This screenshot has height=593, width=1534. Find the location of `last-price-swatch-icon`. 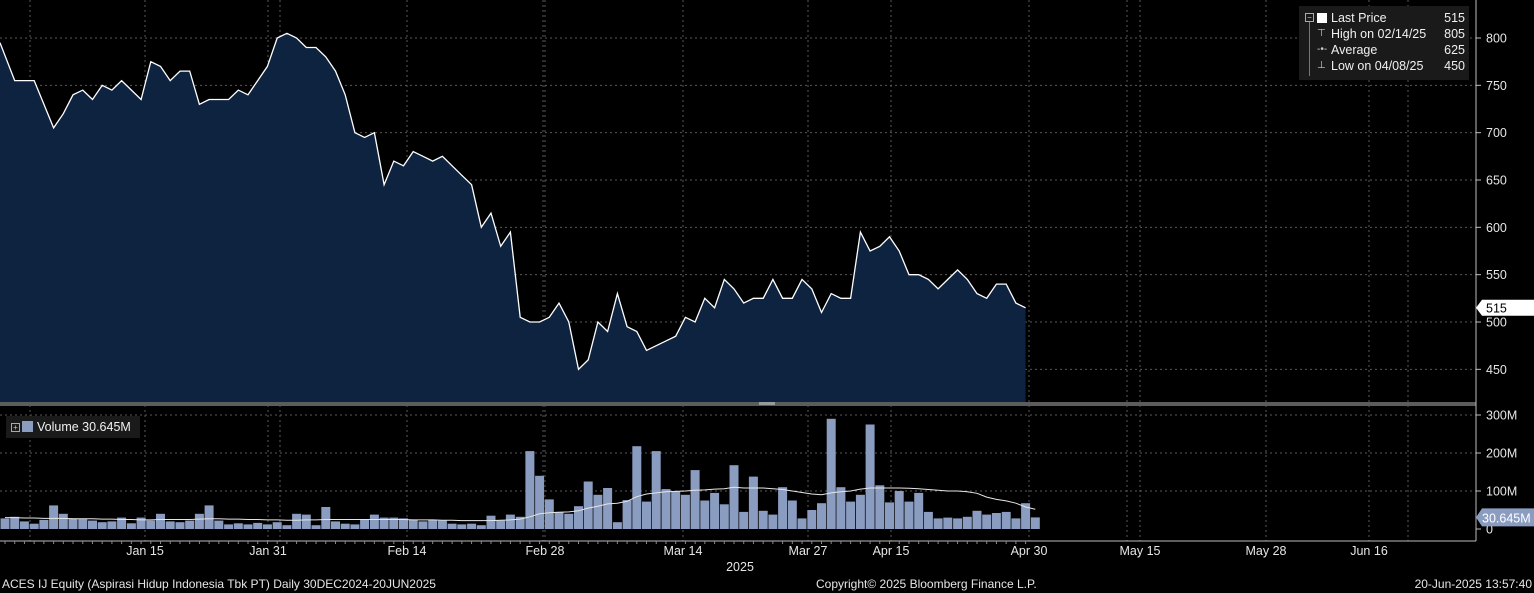

last-price-swatch-icon is located at coordinates (1322, 18).